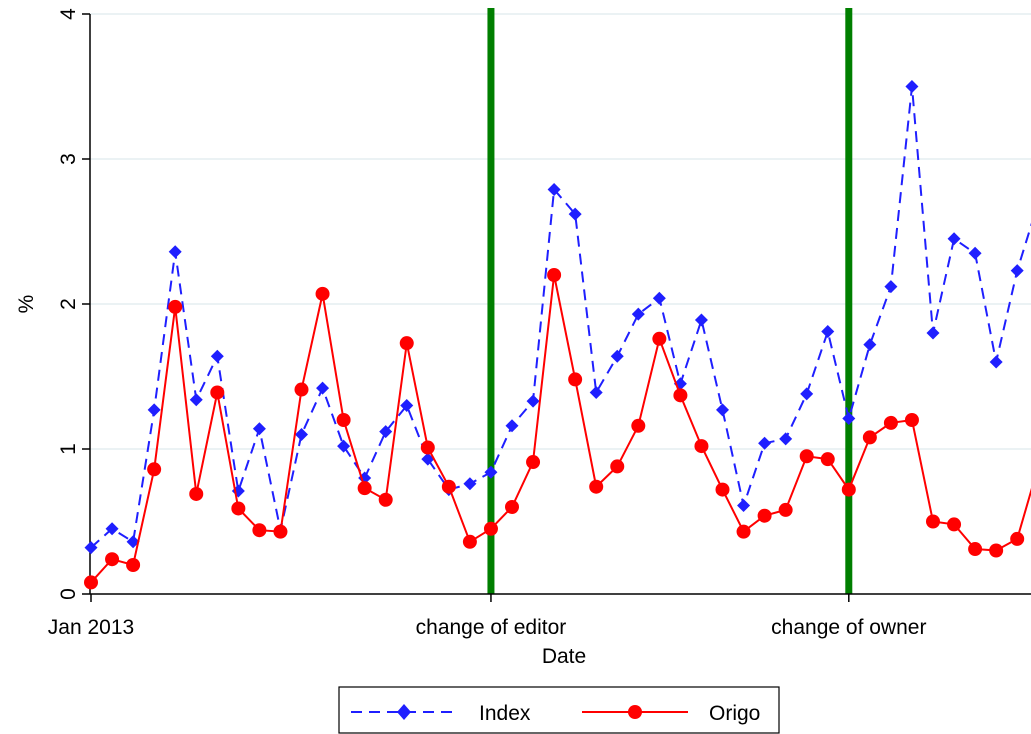 This screenshot has width=1031, height=734. Describe the element at coordinates (564, 656) in the screenshot. I see `x-axis-title: Date` at that location.